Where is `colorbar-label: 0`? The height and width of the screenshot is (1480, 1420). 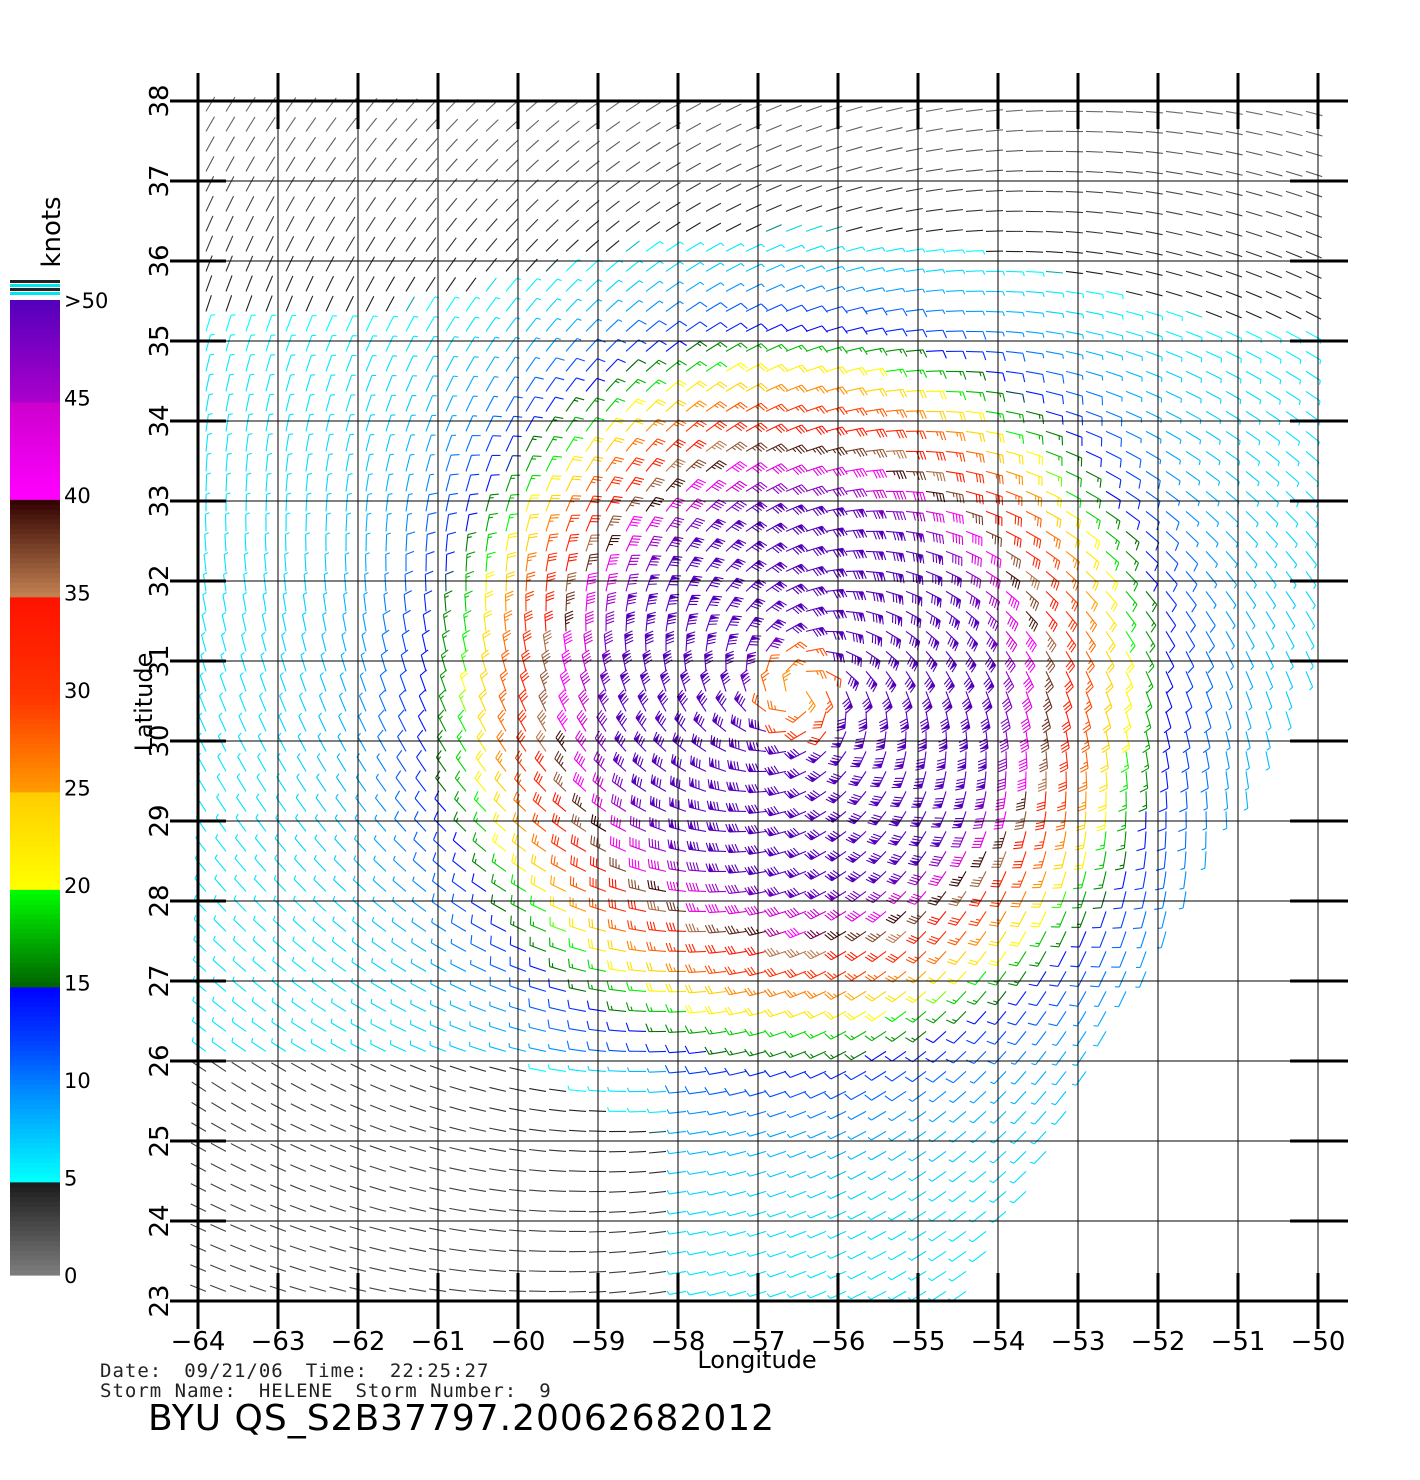 colorbar-label: 0 is located at coordinates (70, 1276).